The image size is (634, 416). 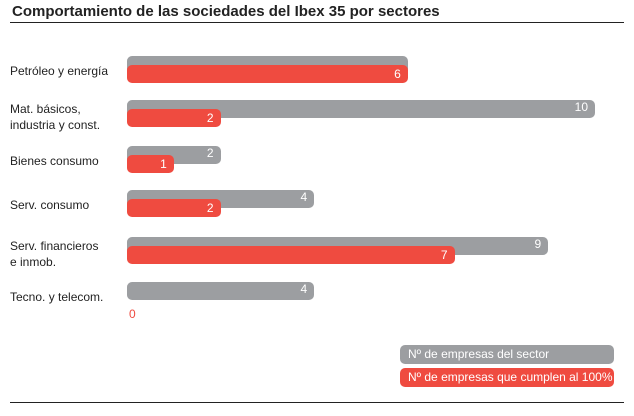 What do you see at coordinates (55, 125) in the screenshot?
I see `category-label-line: industria y const.` at bounding box center [55, 125].